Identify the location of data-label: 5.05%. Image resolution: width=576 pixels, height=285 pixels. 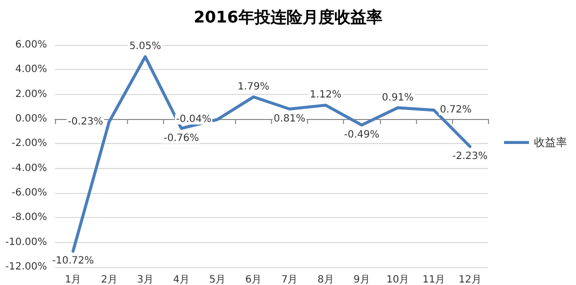
(145, 46).